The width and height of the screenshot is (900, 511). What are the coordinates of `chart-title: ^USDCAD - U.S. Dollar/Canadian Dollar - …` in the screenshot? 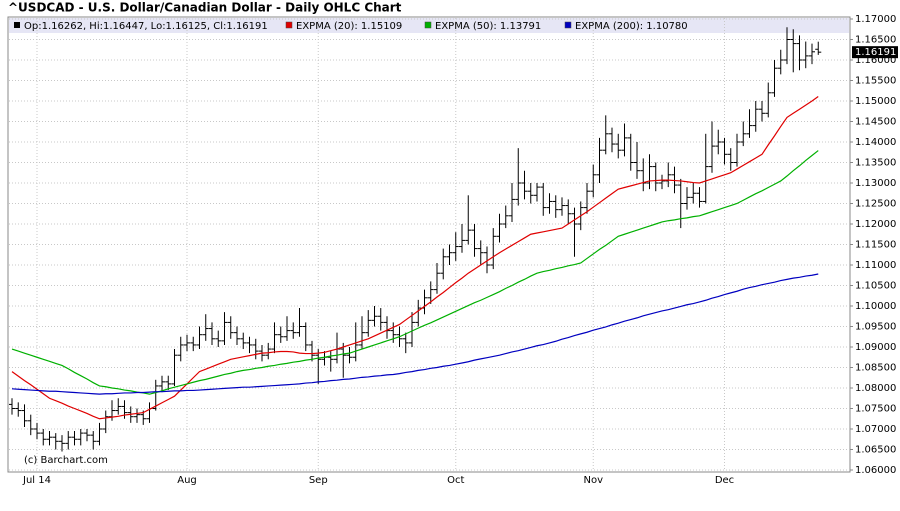 It's located at (205, 8).